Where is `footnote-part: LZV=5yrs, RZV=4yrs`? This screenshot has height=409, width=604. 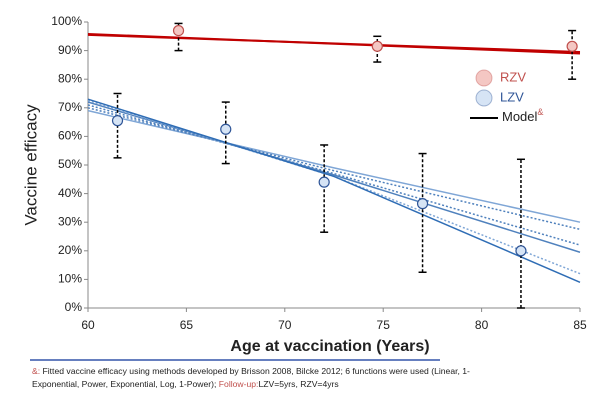 footnote-part: LZV=5yrs, RZV=4yrs is located at coordinates (298, 384).